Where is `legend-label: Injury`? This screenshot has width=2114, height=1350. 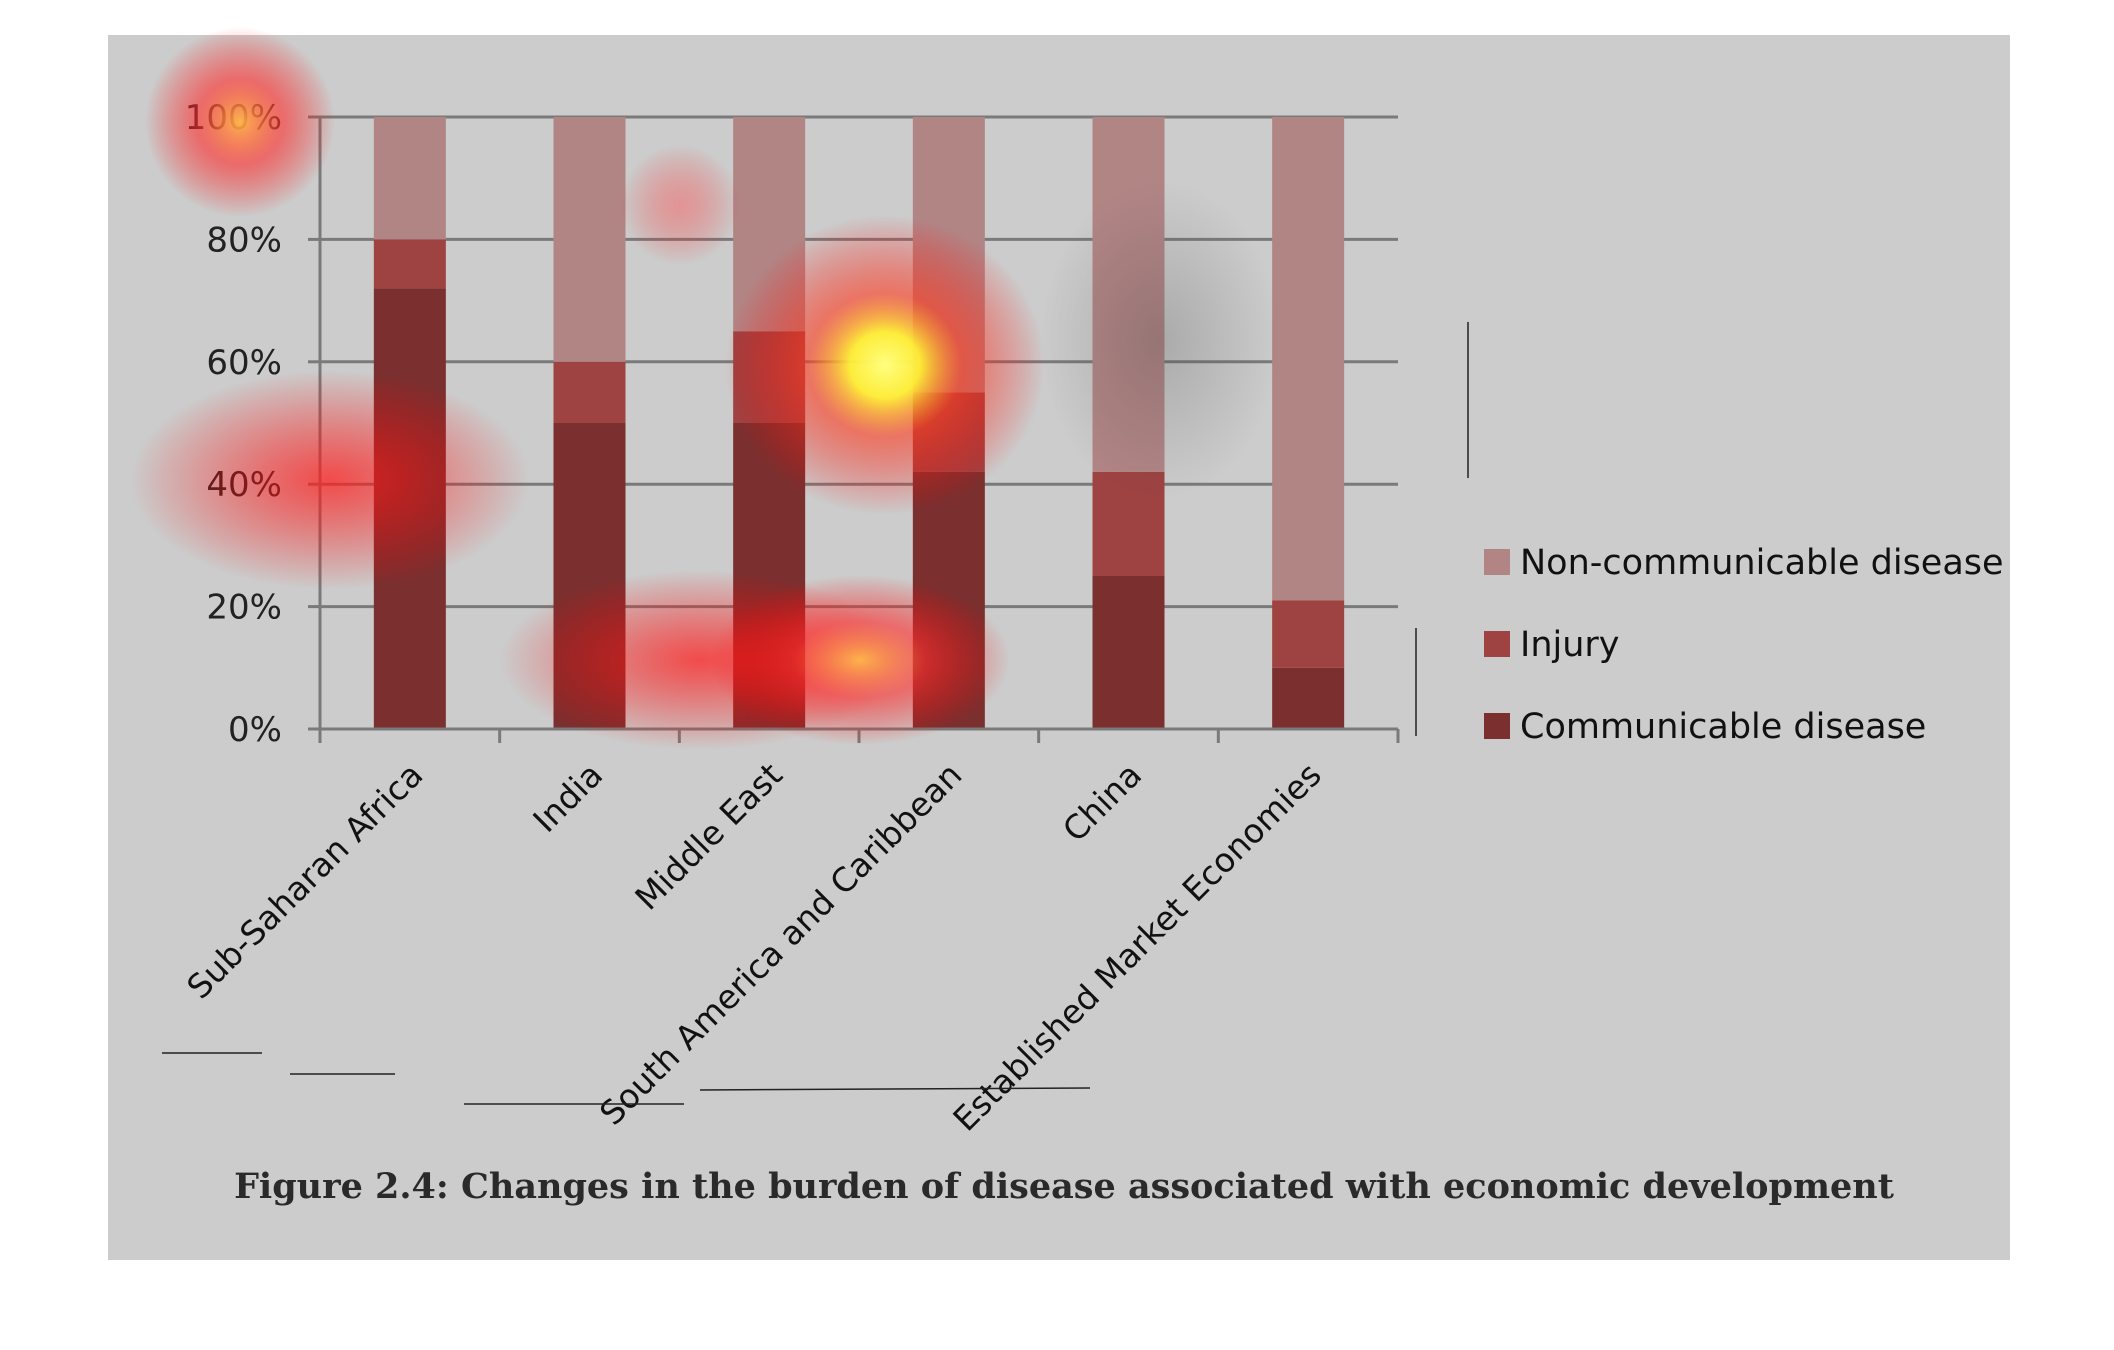
legend-label: Injury is located at coordinates (1570, 645).